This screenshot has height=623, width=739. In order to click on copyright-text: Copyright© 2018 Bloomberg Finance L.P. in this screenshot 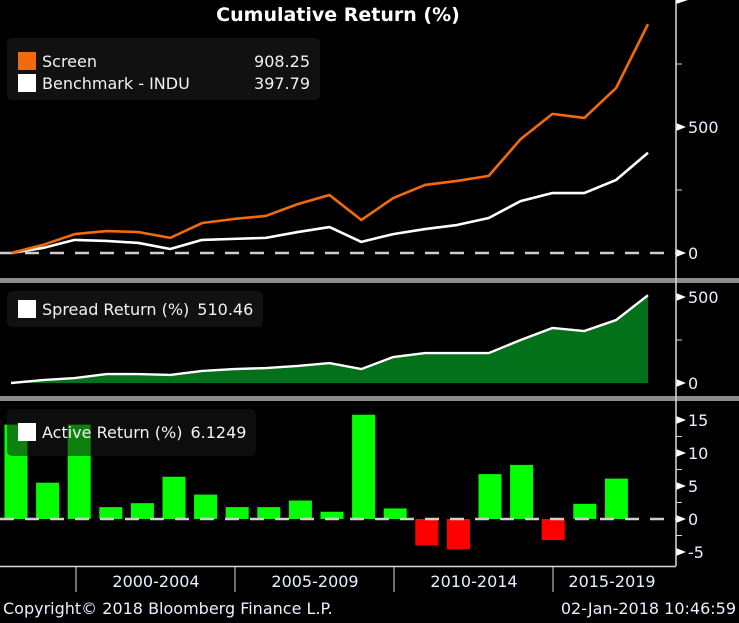, I will do `click(168, 608)`.